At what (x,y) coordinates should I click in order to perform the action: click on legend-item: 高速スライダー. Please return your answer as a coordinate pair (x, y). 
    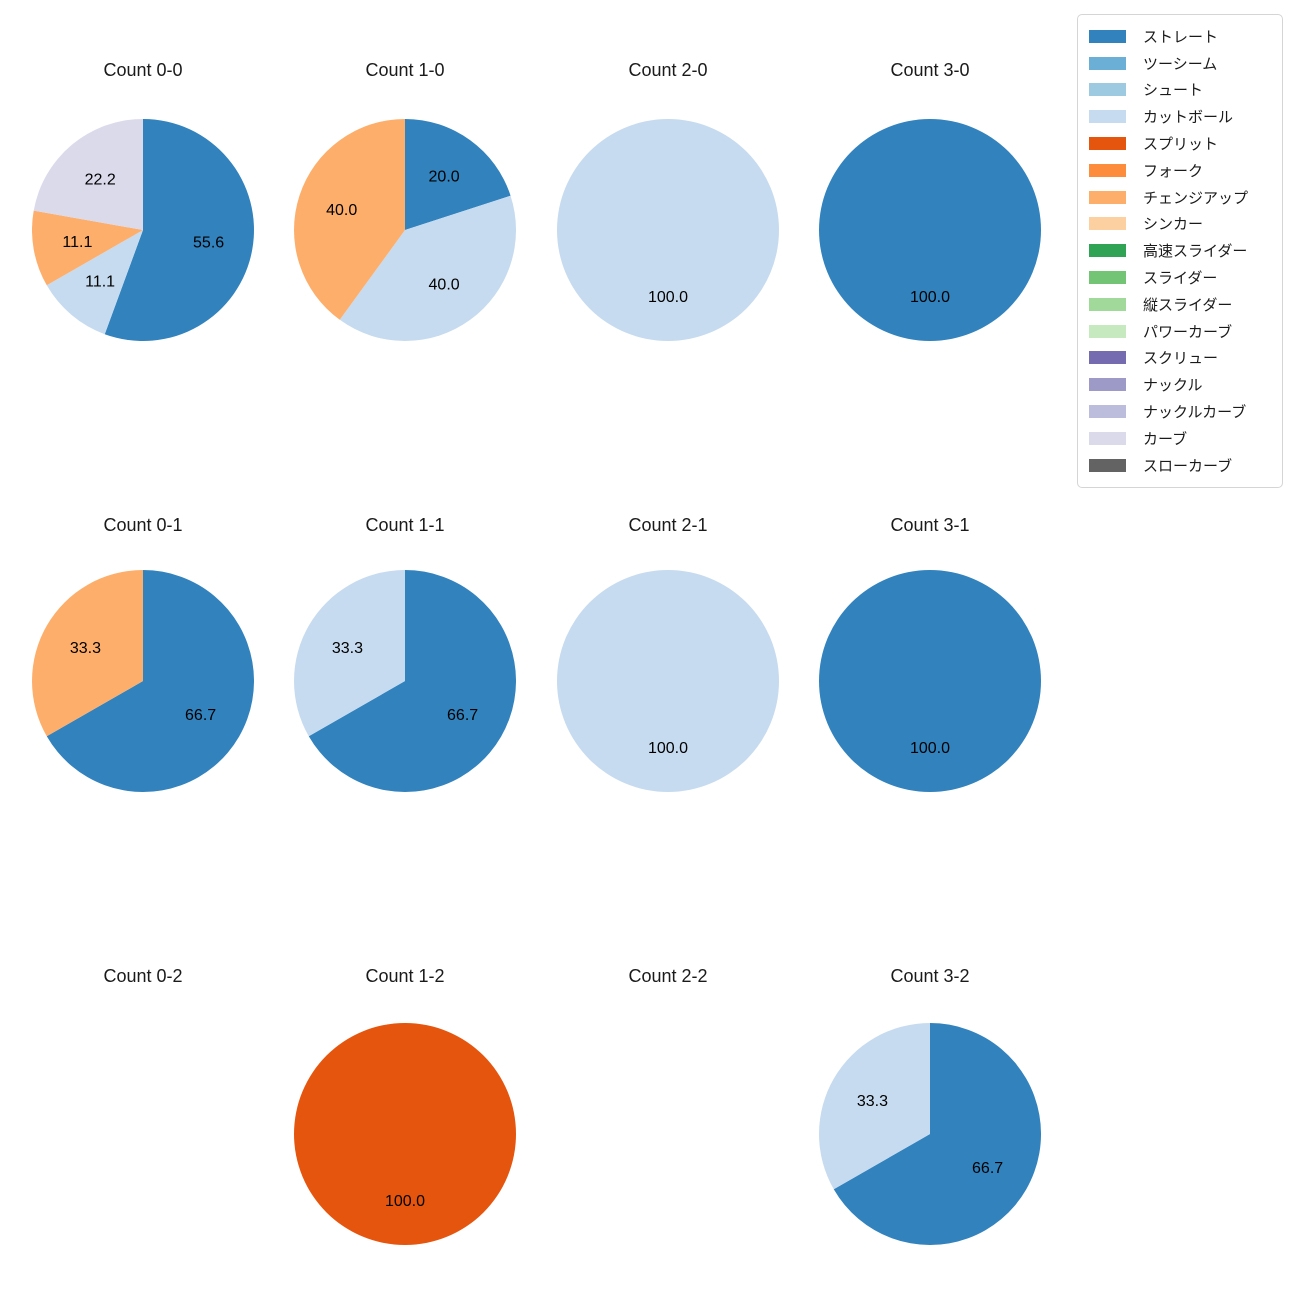
    Looking at the image, I should click on (1182, 250).